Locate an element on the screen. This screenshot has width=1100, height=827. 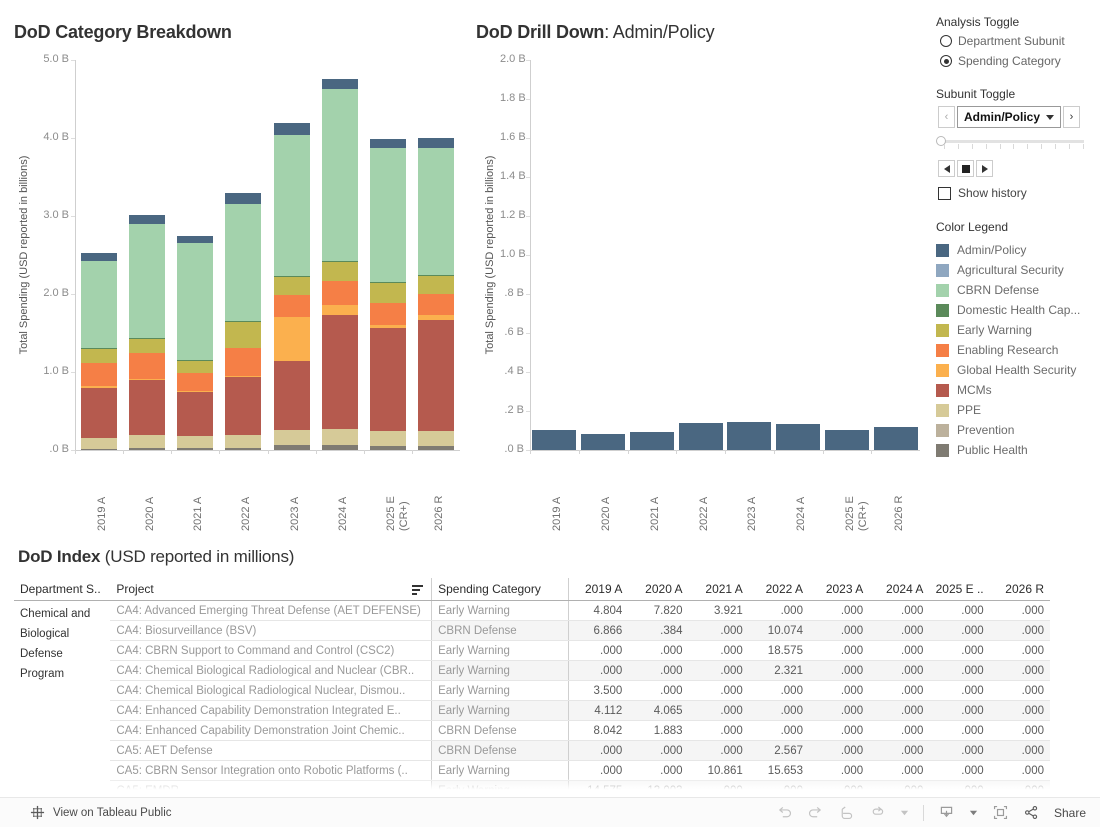
table-cell-value: 3.921 is located at coordinates (718, 610).